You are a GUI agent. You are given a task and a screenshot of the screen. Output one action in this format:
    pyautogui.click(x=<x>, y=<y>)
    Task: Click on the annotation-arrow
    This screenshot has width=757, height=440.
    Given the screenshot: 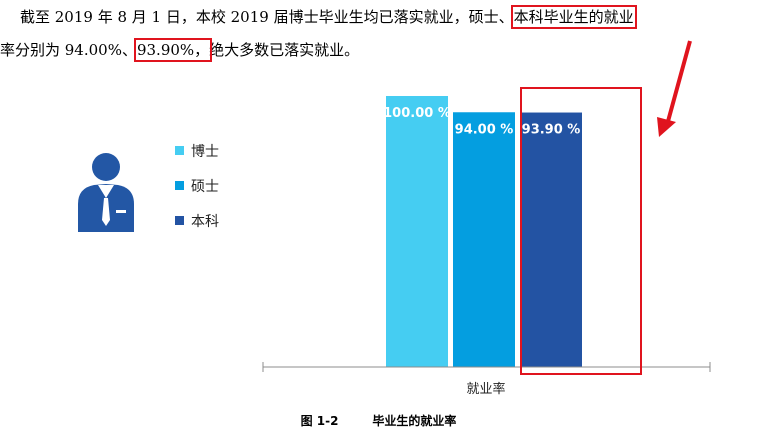 What is the action you would take?
    pyautogui.click(x=678, y=83)
    